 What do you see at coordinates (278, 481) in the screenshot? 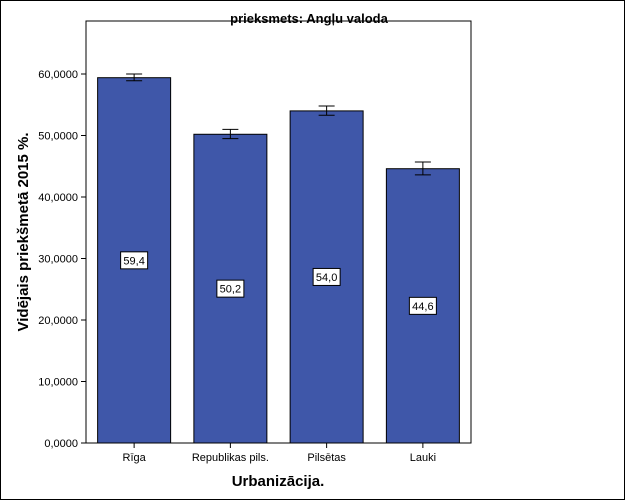
I see `x-axis-title: Urbanizācija.` at bounding box center [278, 481].